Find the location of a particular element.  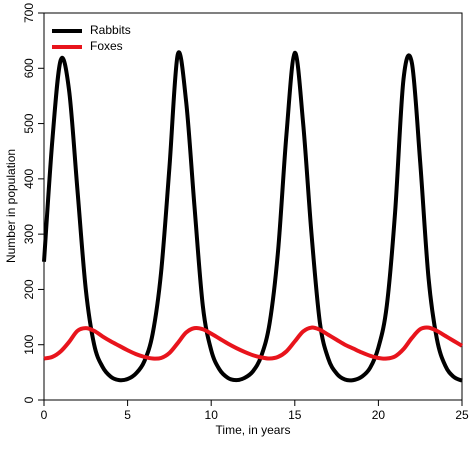

y-tick-label: 400 is located at coordinates (29, 179).